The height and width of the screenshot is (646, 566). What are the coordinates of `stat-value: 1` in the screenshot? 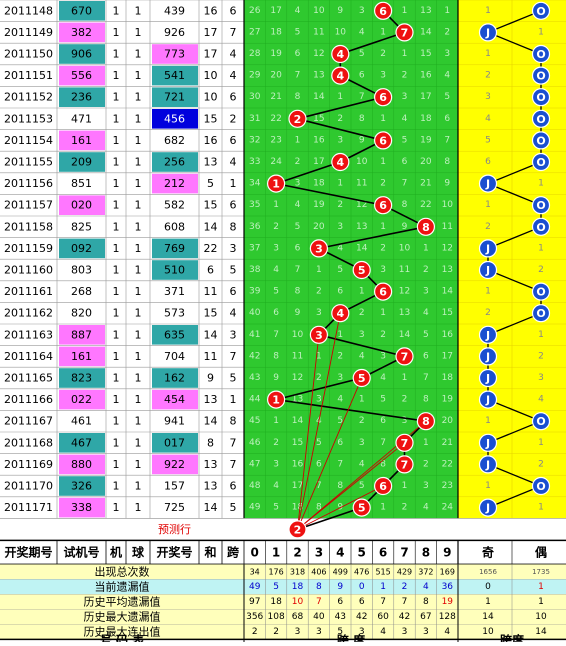 It's located at (383, 587).